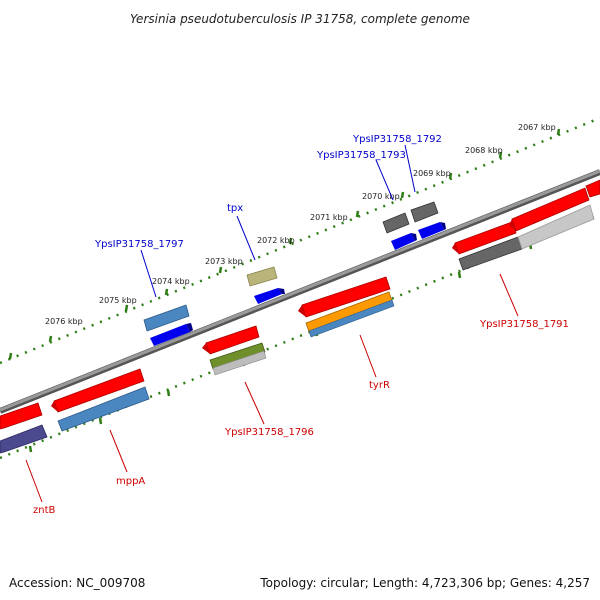  What do you see at coordinates (537, 127) in the screenshot?
I see `scale-label-2067: 2067 kbp` at bounding box center [537, 127].